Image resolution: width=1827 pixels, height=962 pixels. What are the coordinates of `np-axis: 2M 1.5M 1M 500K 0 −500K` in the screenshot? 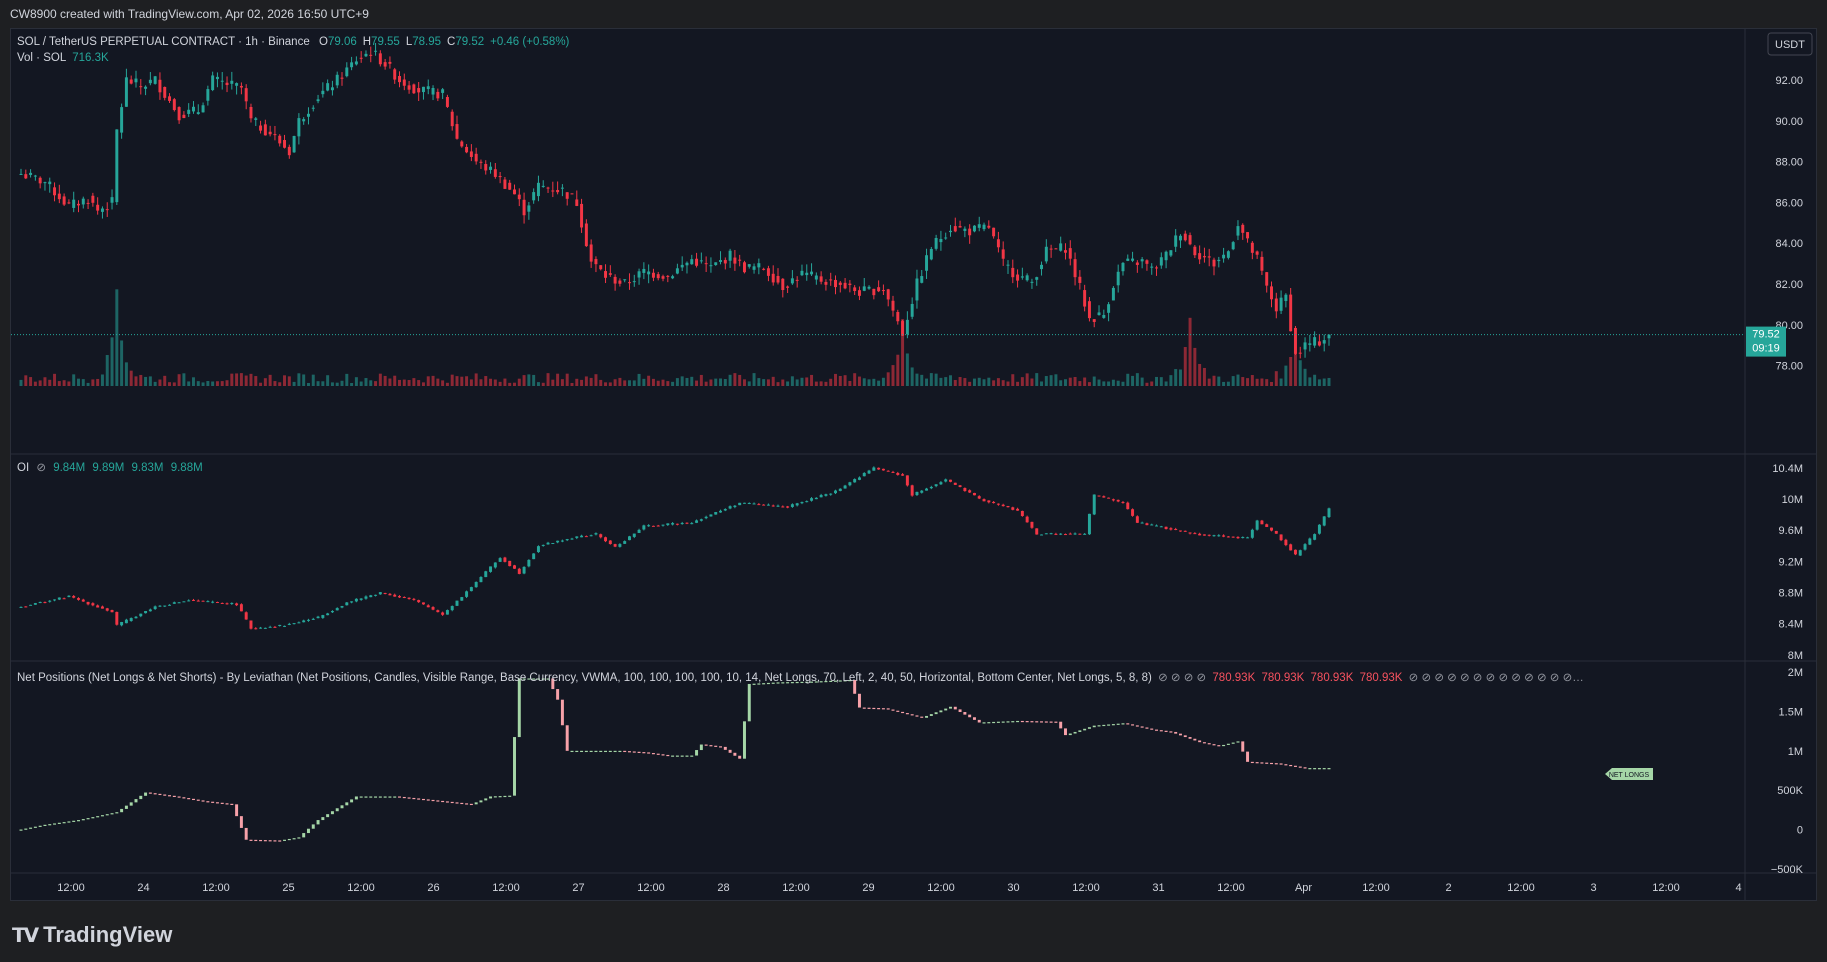 It's located at (1787, 771).